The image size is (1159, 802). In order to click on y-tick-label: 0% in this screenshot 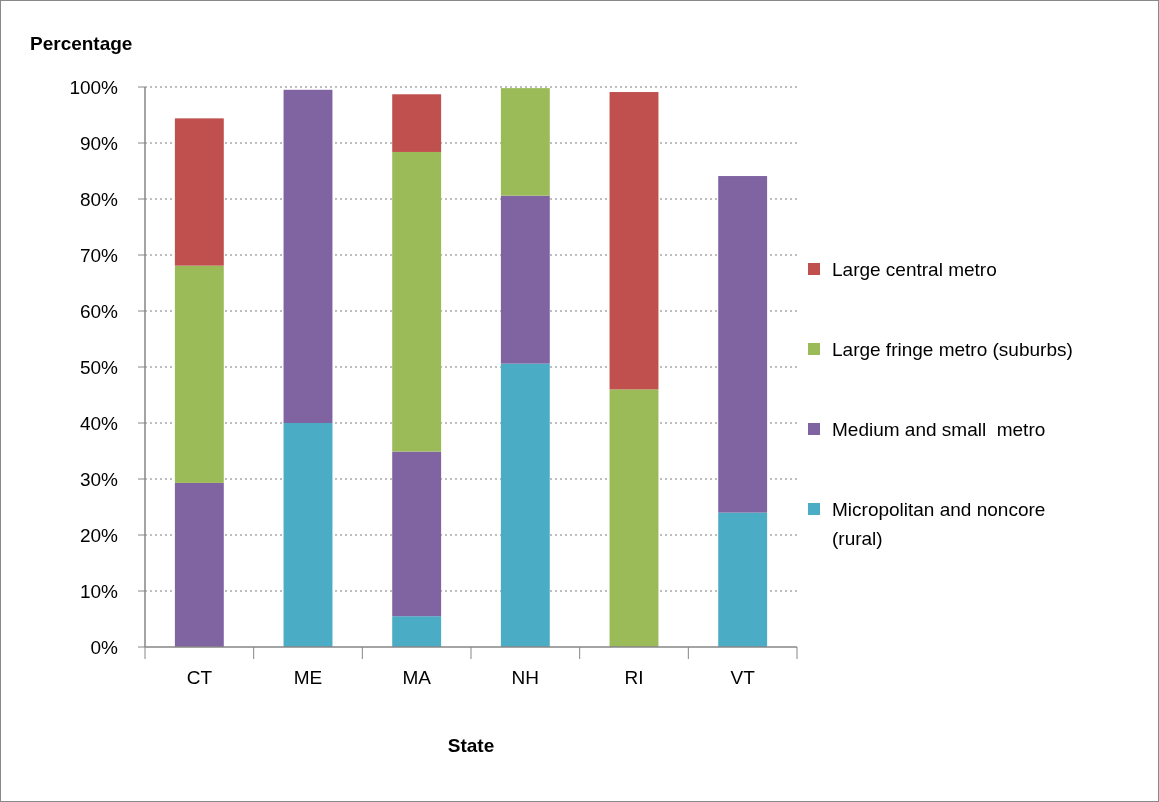, I will do `click(104, 647)`.